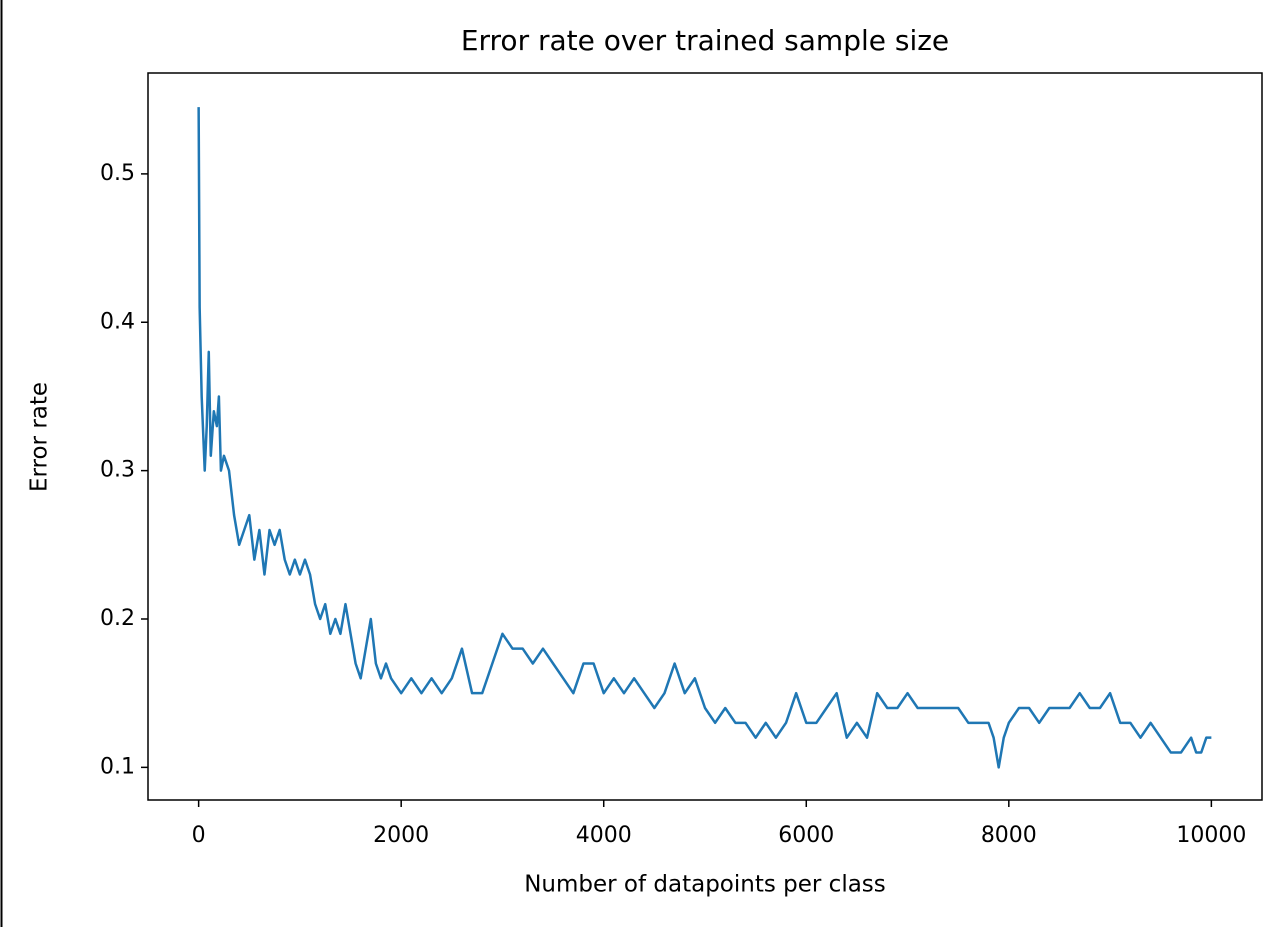 The width and height of the screenshot is (1288, 927). Describe the element at coordinates (806, 835) in the screenshot. I see `x-tick-label: 6000` at that location.